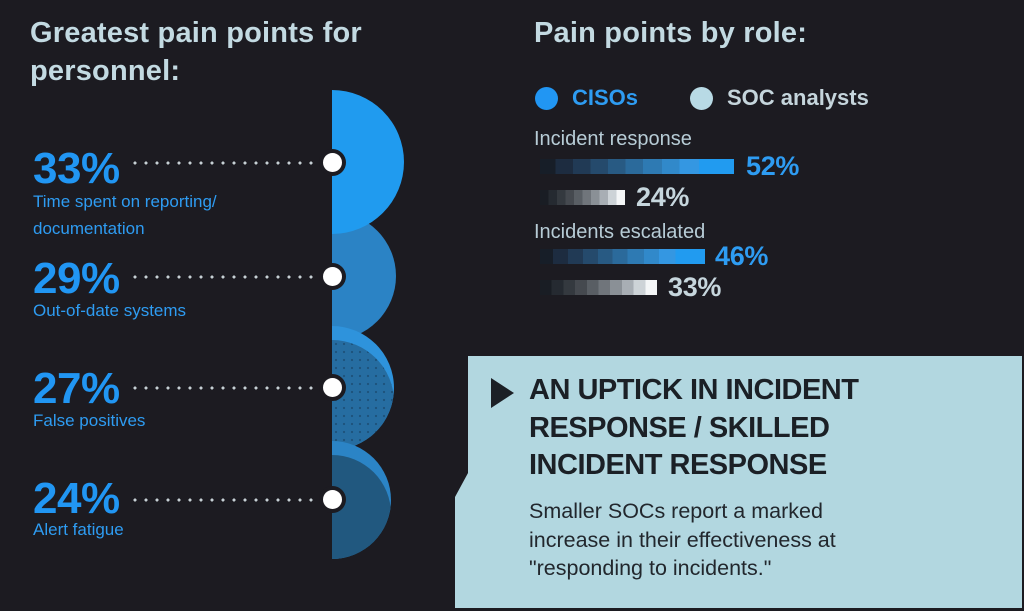 Image resolution: width=1024 pixels, height=611 pixels. Describe the element at coordinates (582, 197) in the screenshot. I see `bar-soc-incident-response` at that location.